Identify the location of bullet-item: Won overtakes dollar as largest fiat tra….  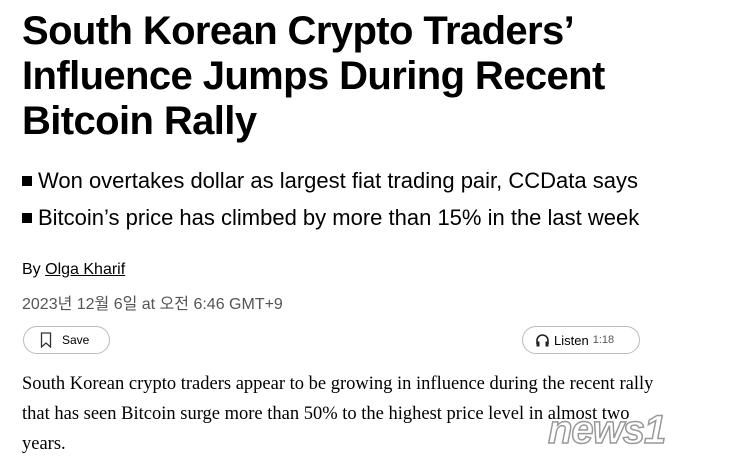
(330, 180).